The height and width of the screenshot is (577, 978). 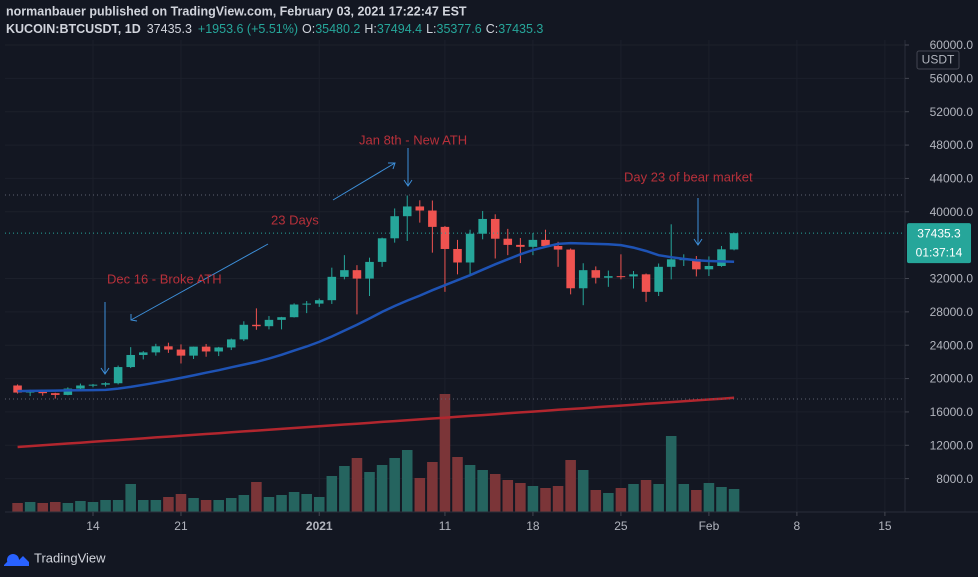 What do you see at coordinates (181, 526) in the screenshot?
I see `x-tick-label: 21` at bounding box center [181, 526].